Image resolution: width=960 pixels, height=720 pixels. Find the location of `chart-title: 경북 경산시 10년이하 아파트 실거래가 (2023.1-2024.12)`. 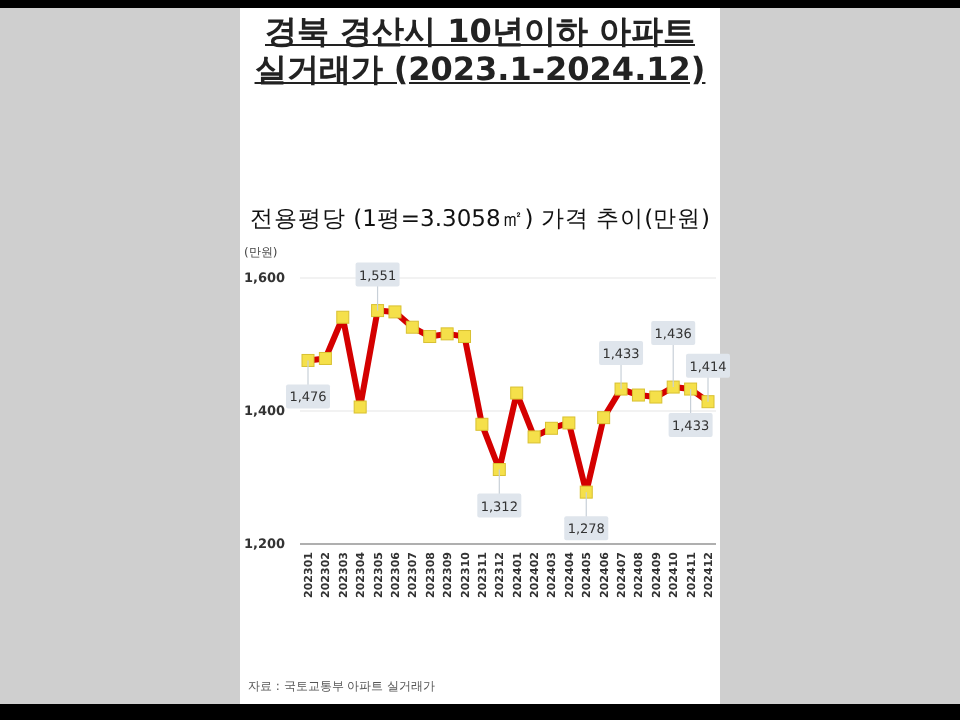

chart-title: 경북 경산시 10년이하 아파트 실거래가 (2023.1-2024.12) is located at coordinates (480, 50).